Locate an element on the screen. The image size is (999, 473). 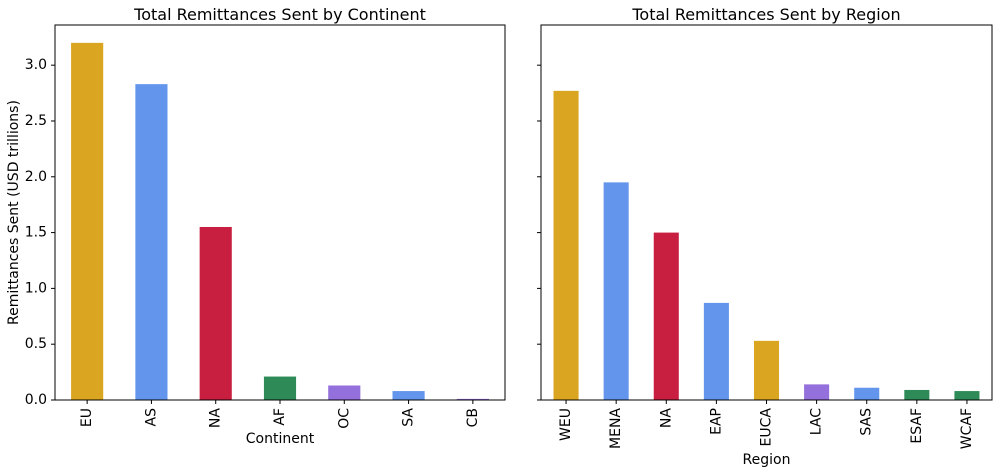
bar-eap is located at coordinates (716, 351).